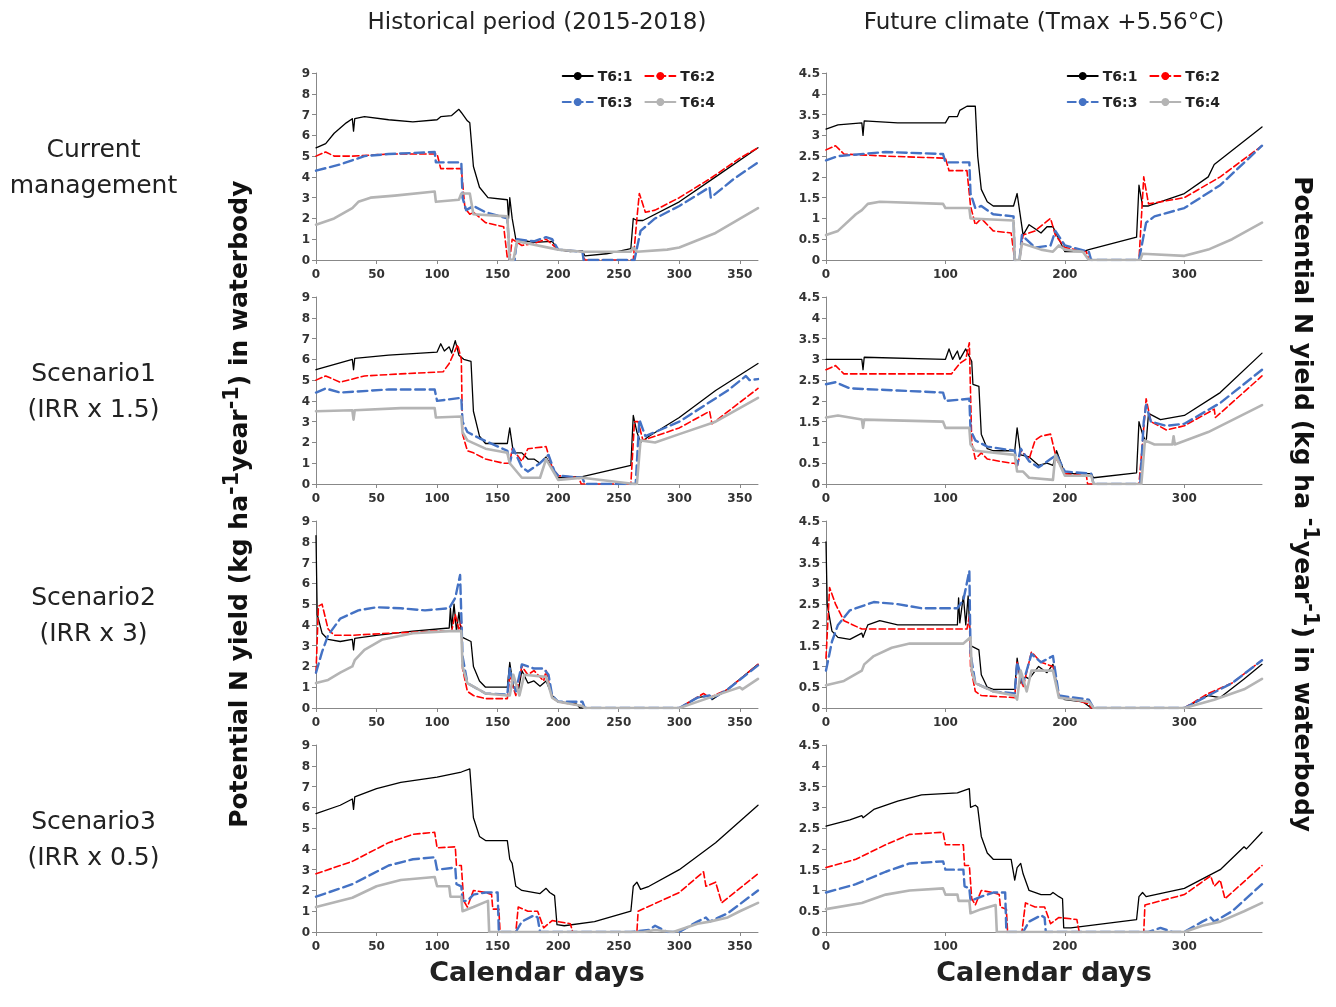  Describe the element at coordinates (93, 166) in the screenshot. I see `text: Current management` at that location.